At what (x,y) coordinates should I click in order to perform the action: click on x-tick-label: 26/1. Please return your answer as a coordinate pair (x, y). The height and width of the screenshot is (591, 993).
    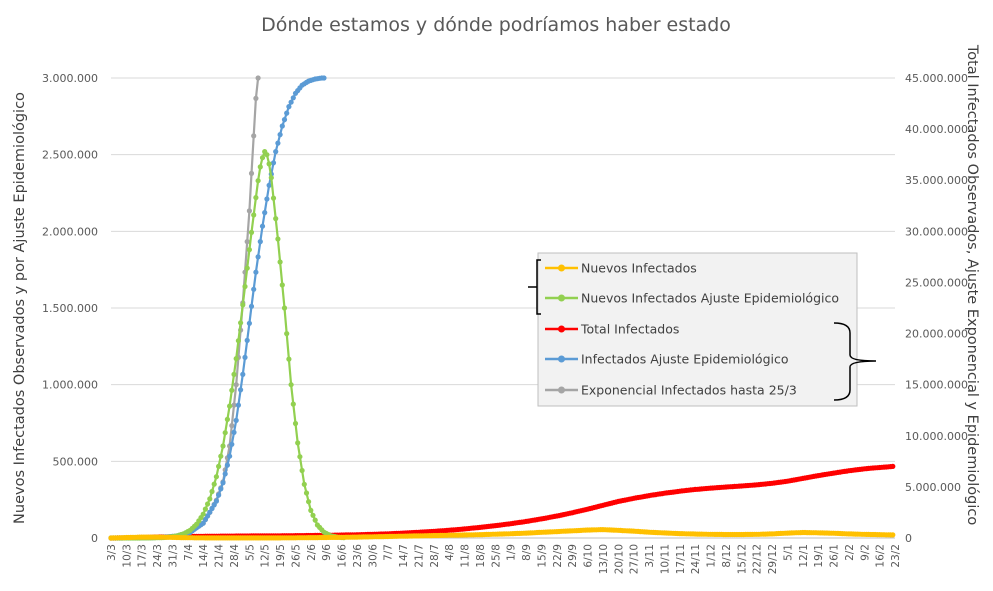
    Looking at the image, I should click on (835, 556).